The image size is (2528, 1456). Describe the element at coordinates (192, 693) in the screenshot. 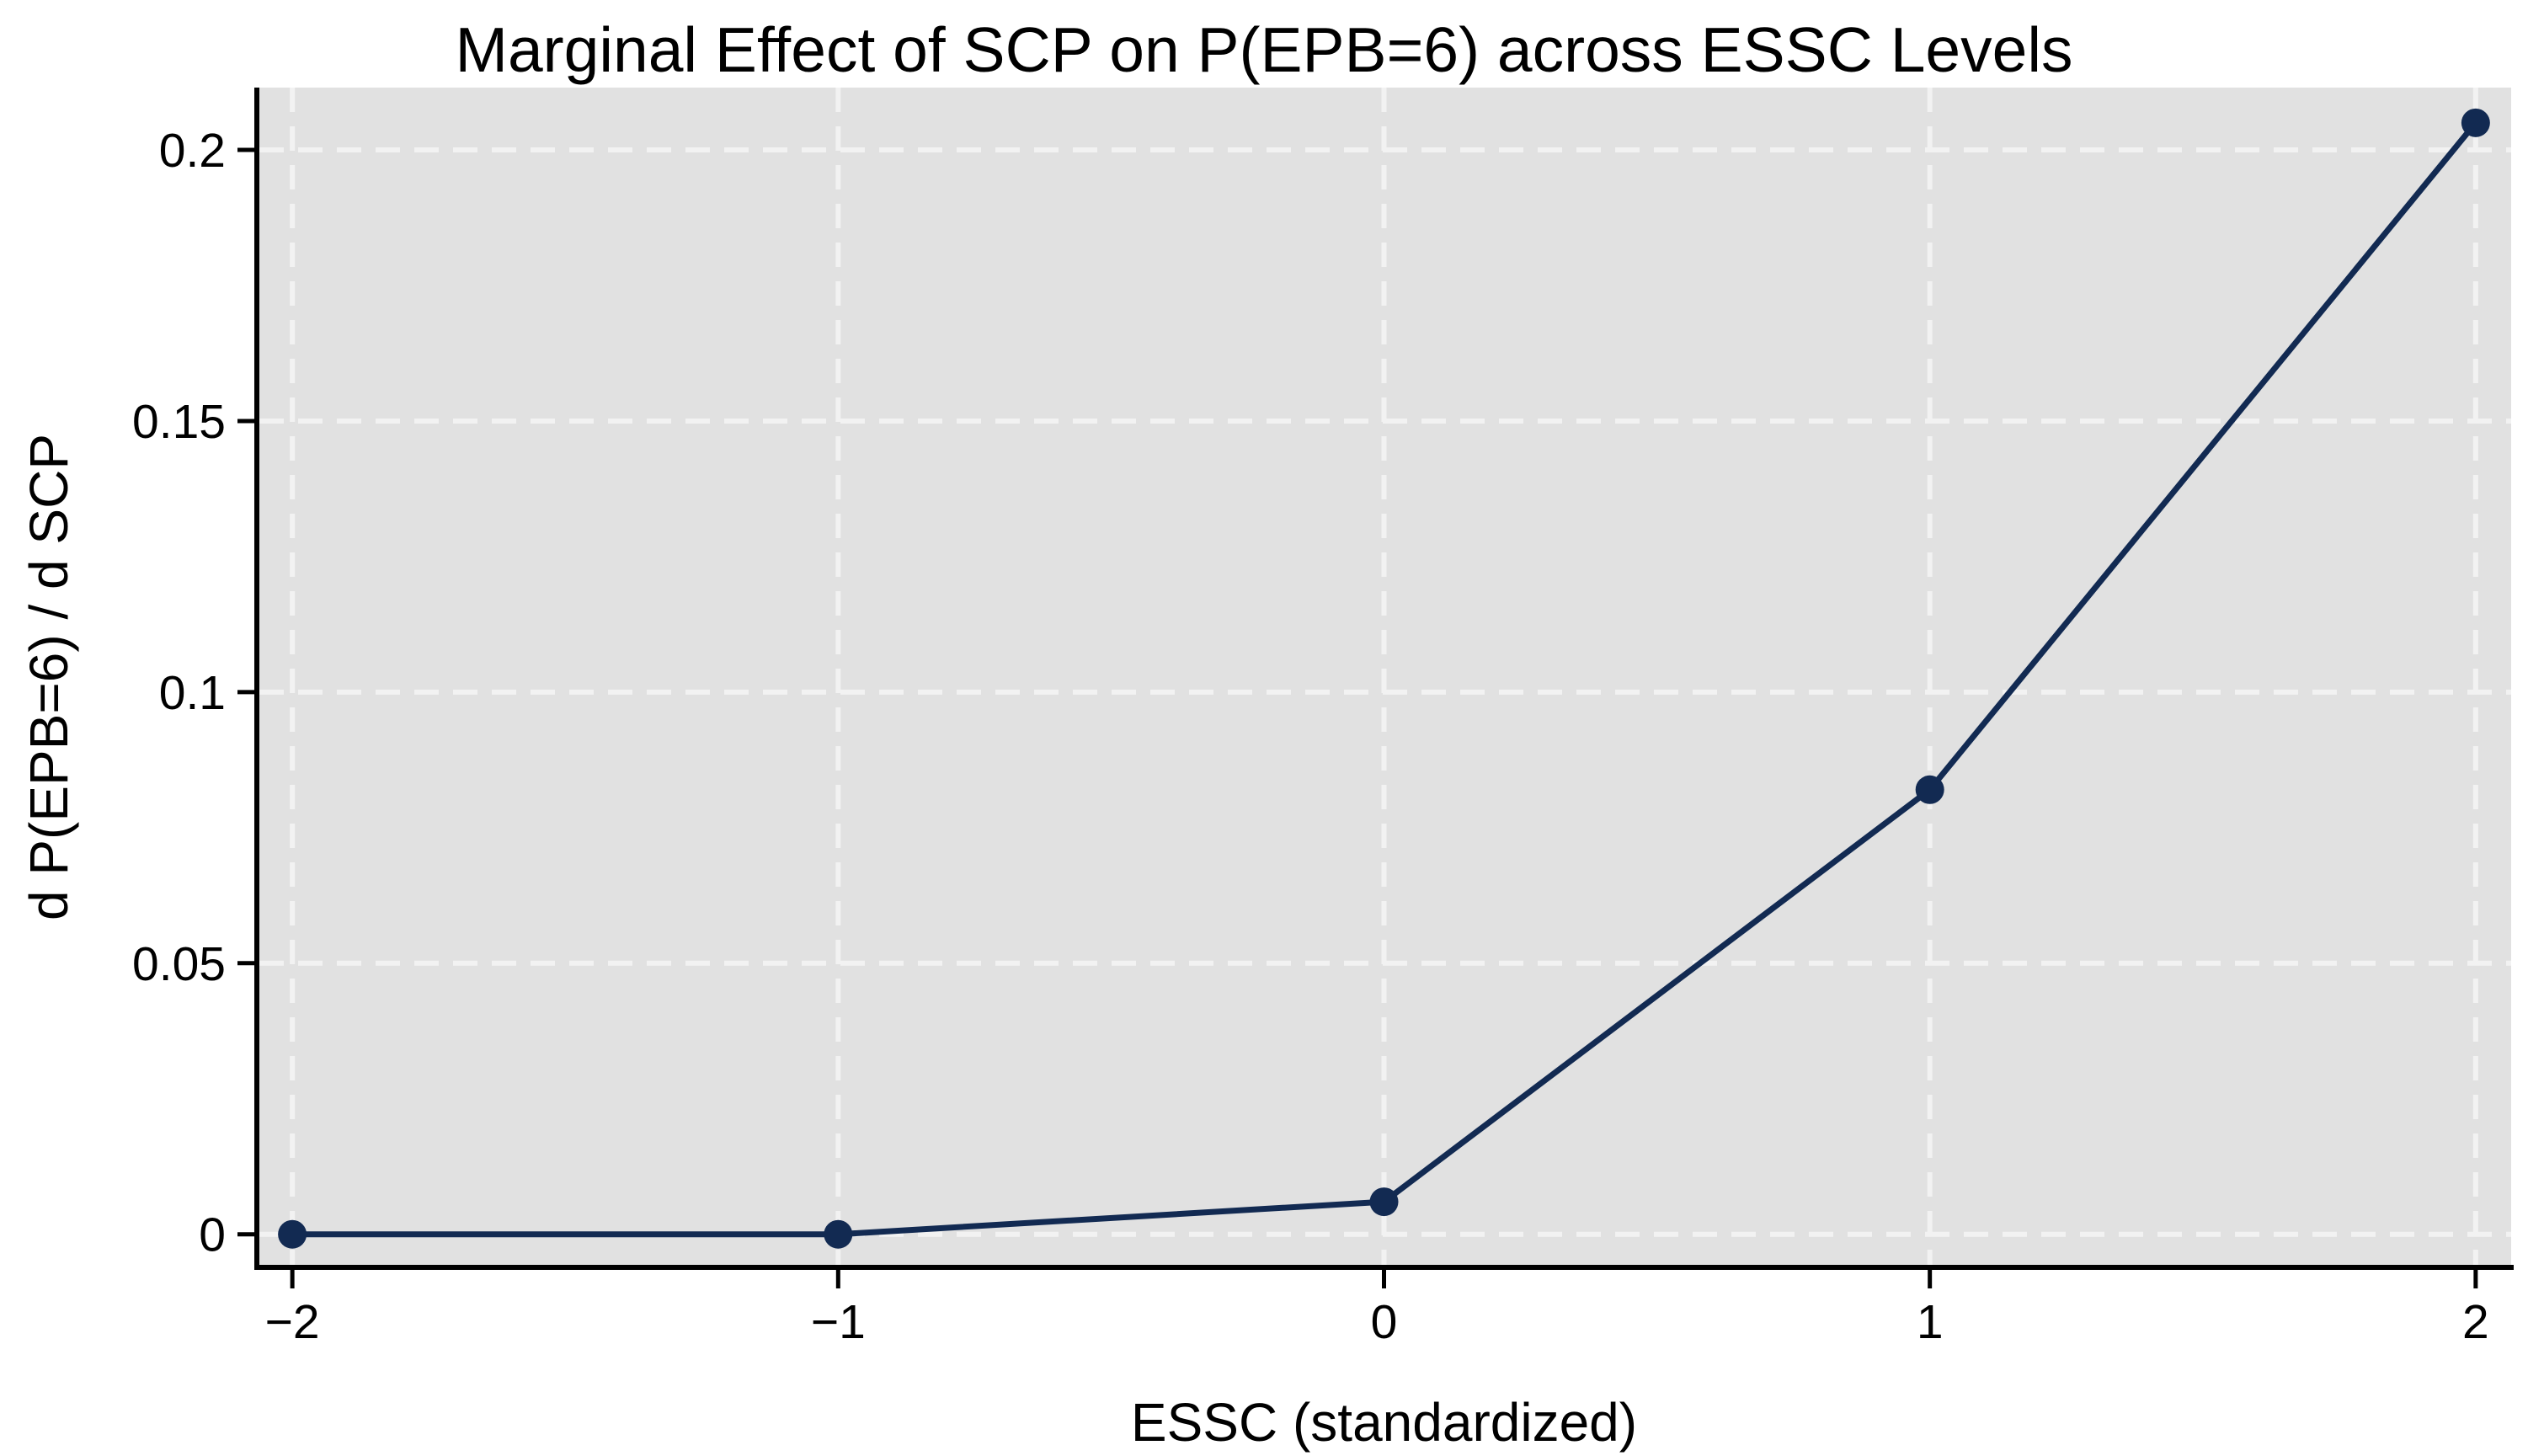

I see `y-tick-label: 0.1` at that location.